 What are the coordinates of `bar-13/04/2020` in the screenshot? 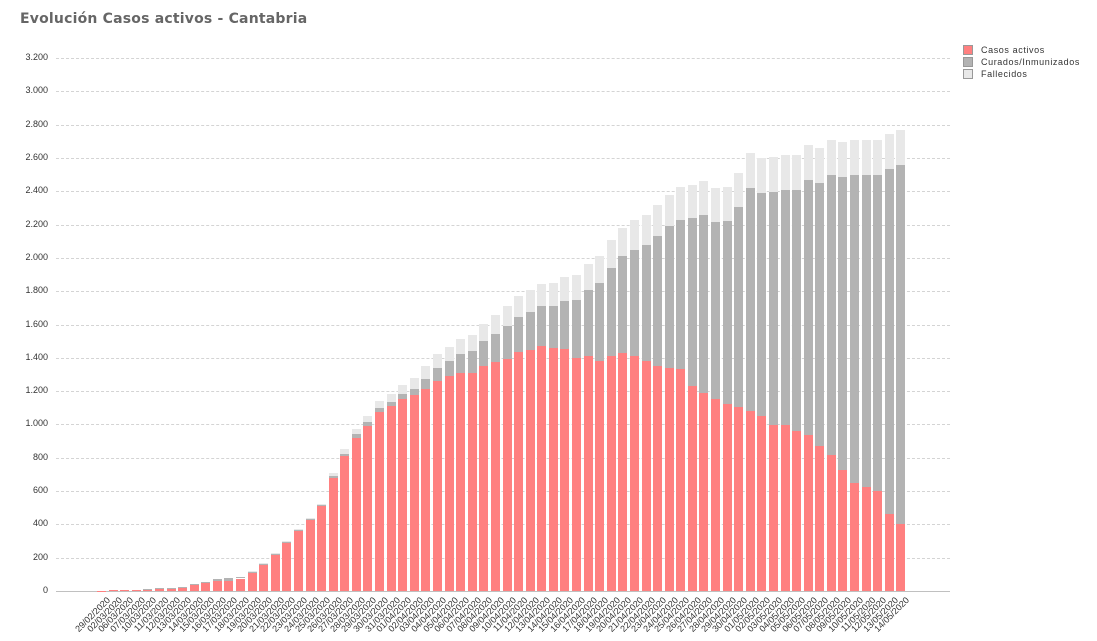 It's located at (541, 320).